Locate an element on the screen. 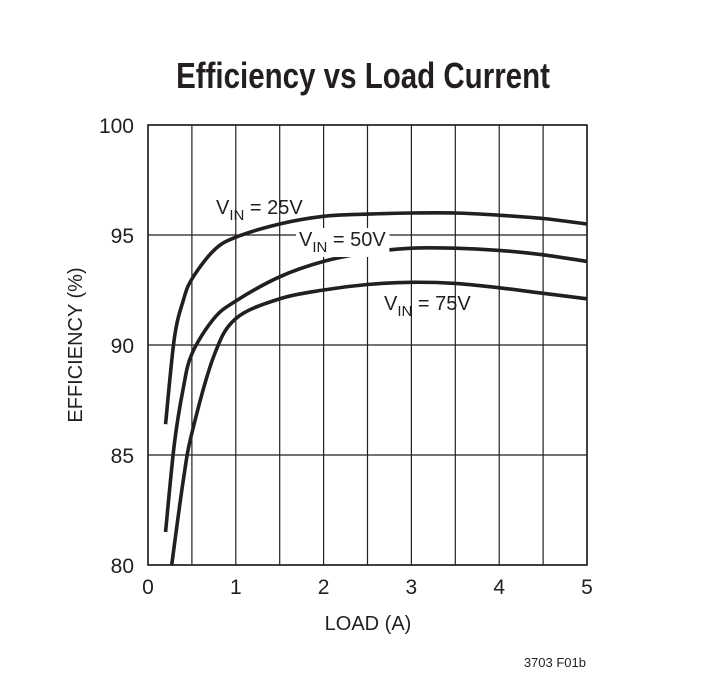 The height and width of the screenshot is (687, 715). series-label: VIN = 50V is located at coordinates (342, 242).